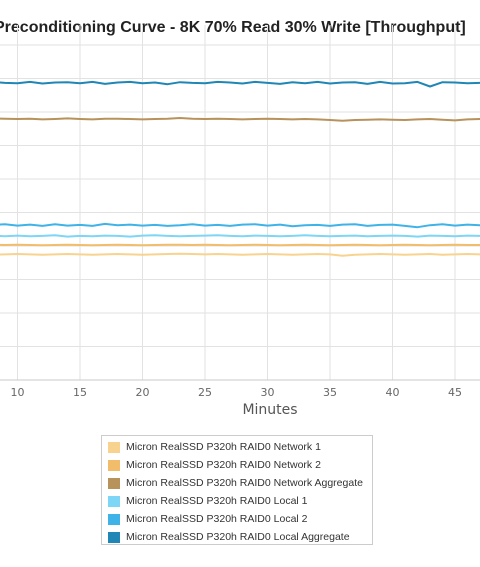  What do you see at coordinates (240, 389) in the screenshot?
I see `x-axis: 10 15 20 25 30 35 40 45` at bounding box center [240, 389].